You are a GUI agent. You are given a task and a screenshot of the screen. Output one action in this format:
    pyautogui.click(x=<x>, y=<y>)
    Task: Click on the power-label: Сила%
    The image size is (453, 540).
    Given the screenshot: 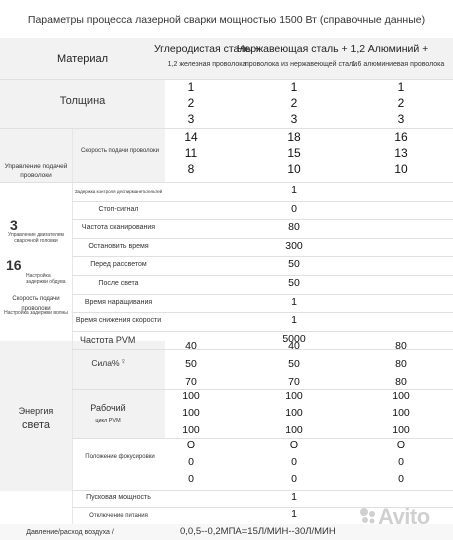 What is the action you would take?
    pyautogui.click(x=105, y=363)
    